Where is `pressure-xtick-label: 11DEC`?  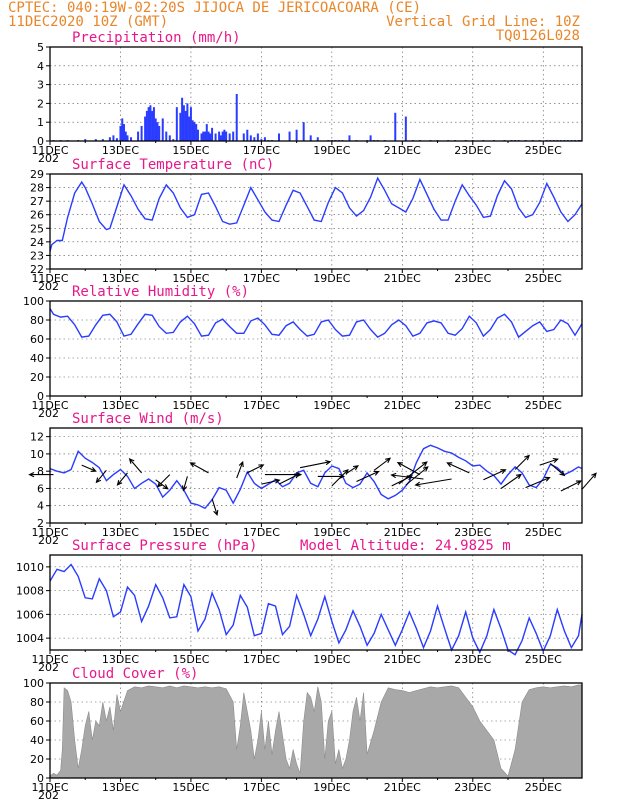
pressure-xtick-label: 11DEC is located at coordinates (49, 659).